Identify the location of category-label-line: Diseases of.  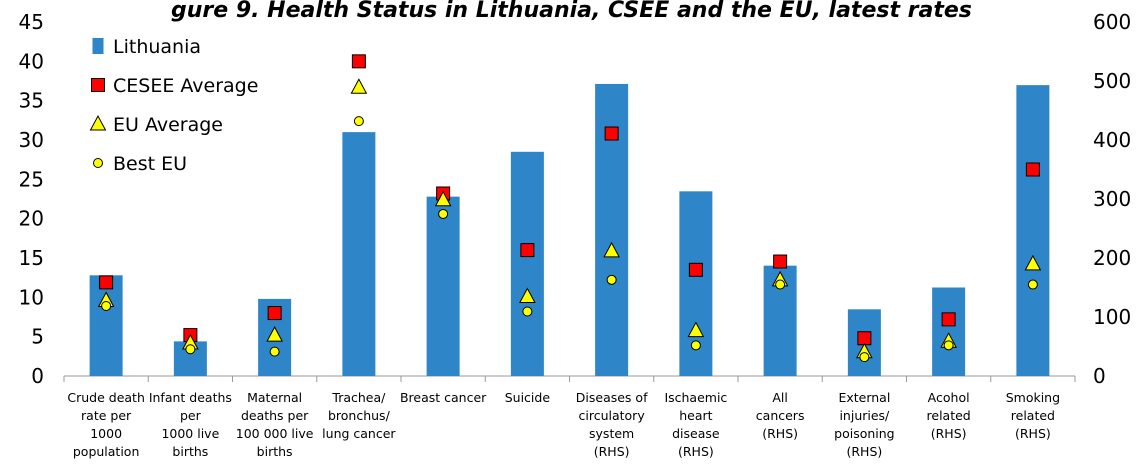
(612, 397).